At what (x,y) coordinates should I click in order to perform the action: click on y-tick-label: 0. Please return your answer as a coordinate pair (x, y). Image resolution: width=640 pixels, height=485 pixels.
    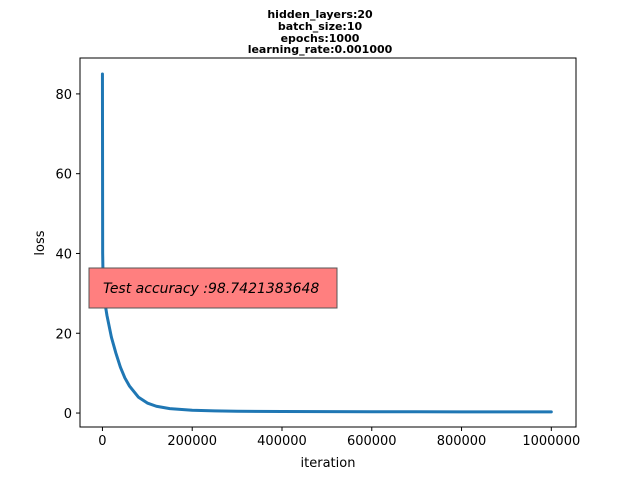
    Looking at the image, I should click on (68, 414).